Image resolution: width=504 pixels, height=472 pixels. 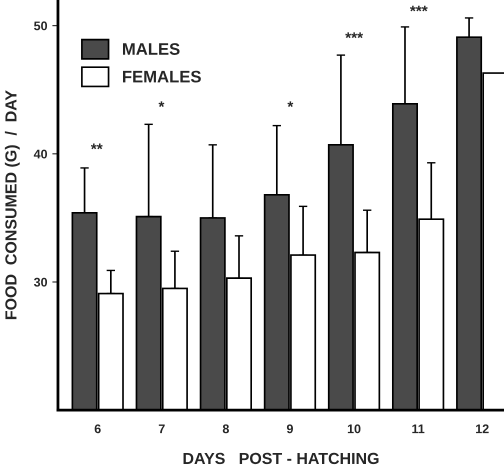 I want to click on x-tick-label: 12, so click(x=482, y=429).